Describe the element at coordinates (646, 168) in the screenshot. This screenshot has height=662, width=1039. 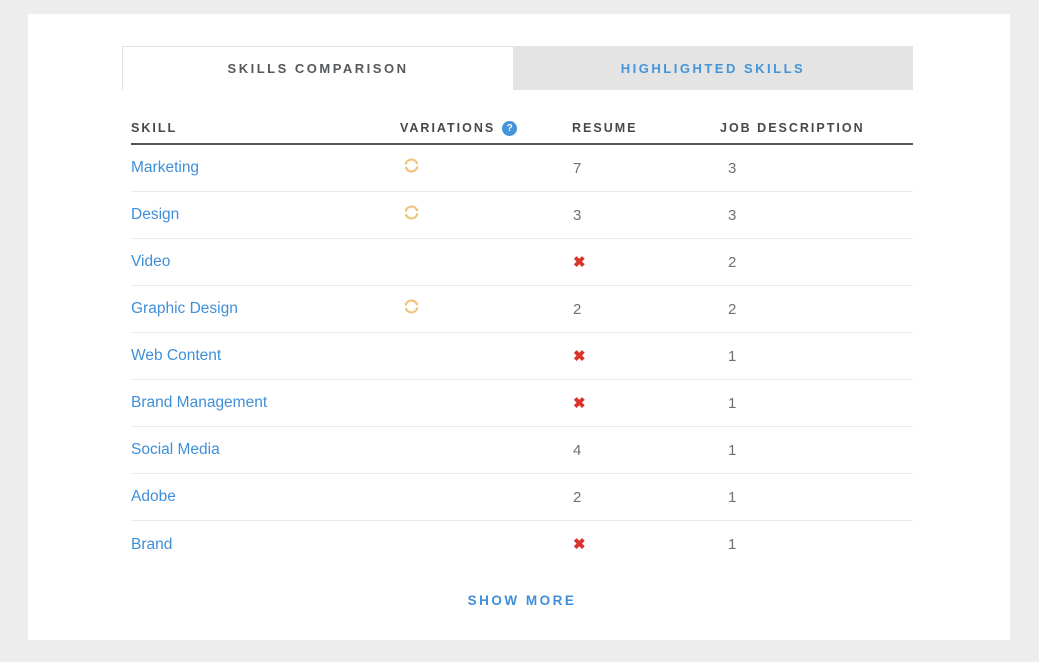
I see `resume-cell: 7` at that location.